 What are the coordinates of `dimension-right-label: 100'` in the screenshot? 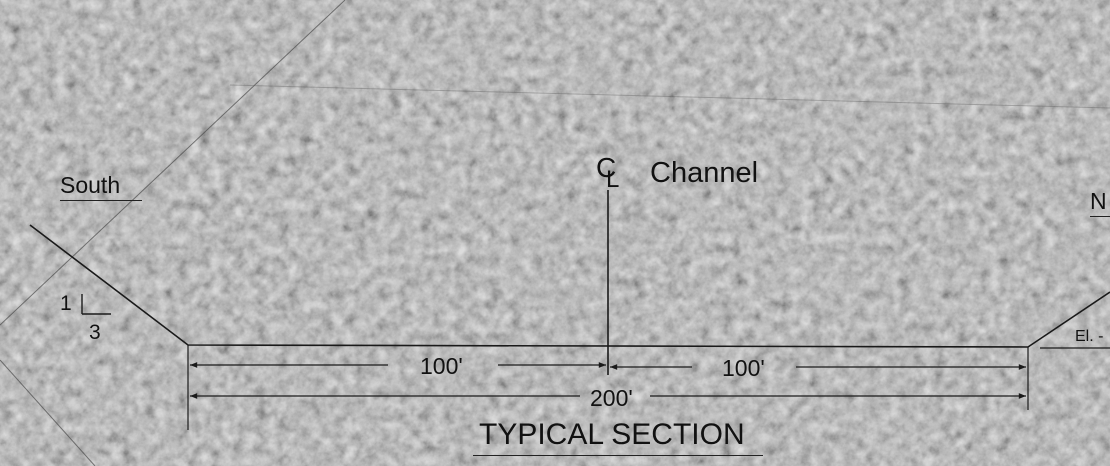 It's located at (743, 368).